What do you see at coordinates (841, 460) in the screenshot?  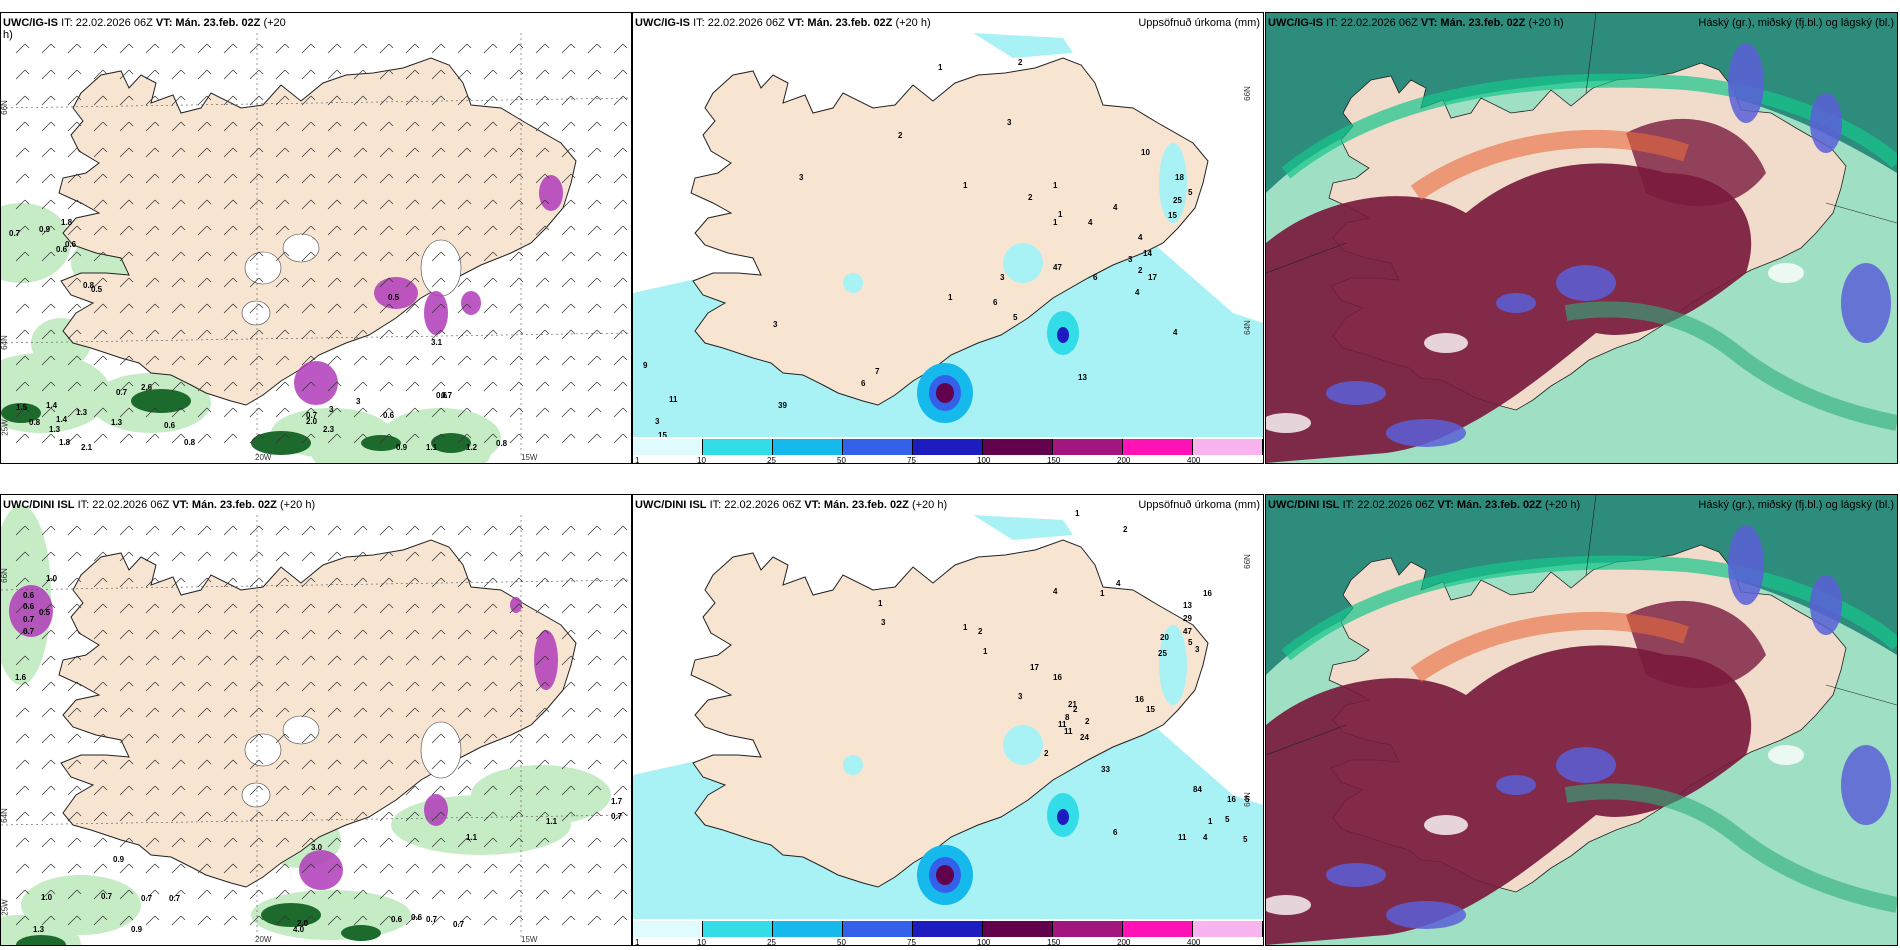 I see `colorbar-tick-label: 50` at bounding box center [841, 460].